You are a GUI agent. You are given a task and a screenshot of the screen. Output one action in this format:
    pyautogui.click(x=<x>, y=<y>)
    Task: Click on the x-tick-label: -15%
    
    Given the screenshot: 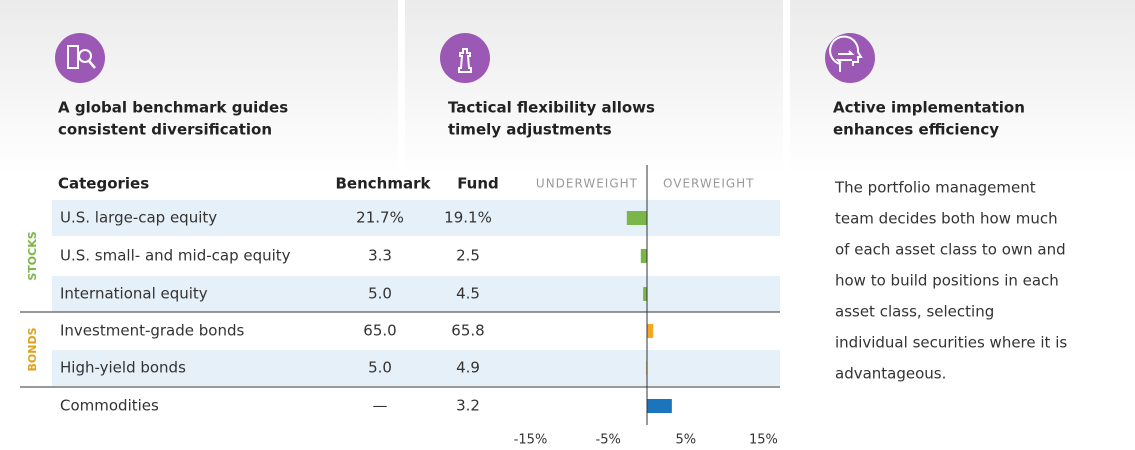 What is the action you would take?
    pyautogui.click(x=531, y=440)
    